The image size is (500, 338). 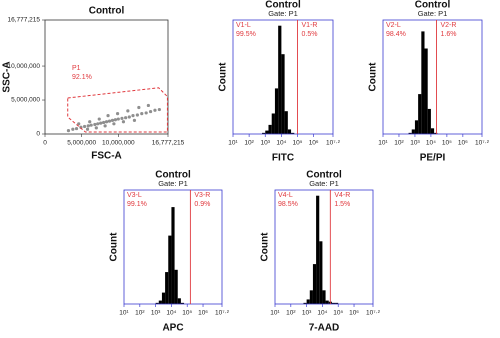 What do you see at coordinates (310, 25) in the screenshot?
I see `region-name: V1-R` at bounding box center [310, 25].